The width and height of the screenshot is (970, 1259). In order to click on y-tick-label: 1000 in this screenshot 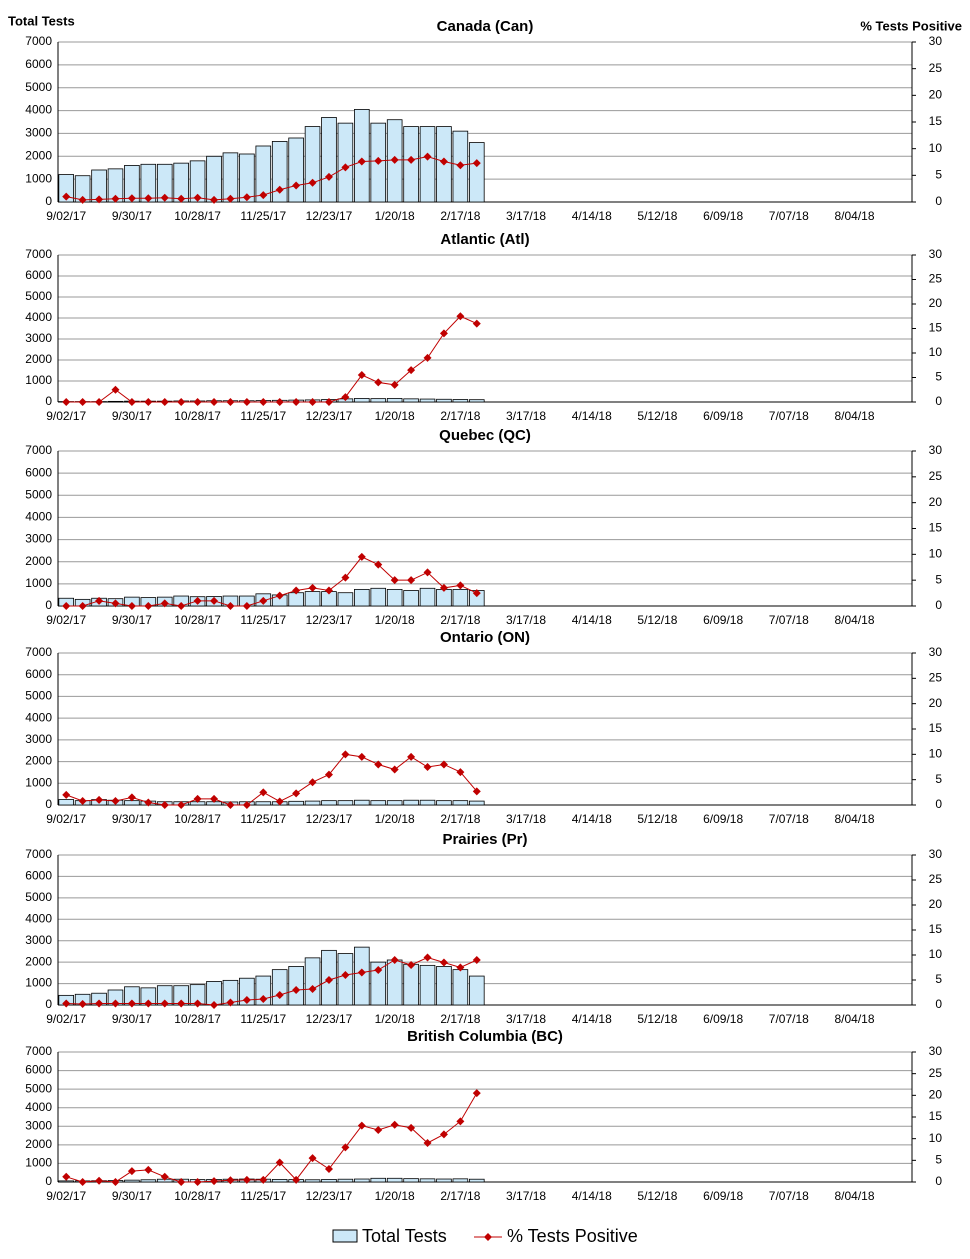, I will do `click(38, 380)`.